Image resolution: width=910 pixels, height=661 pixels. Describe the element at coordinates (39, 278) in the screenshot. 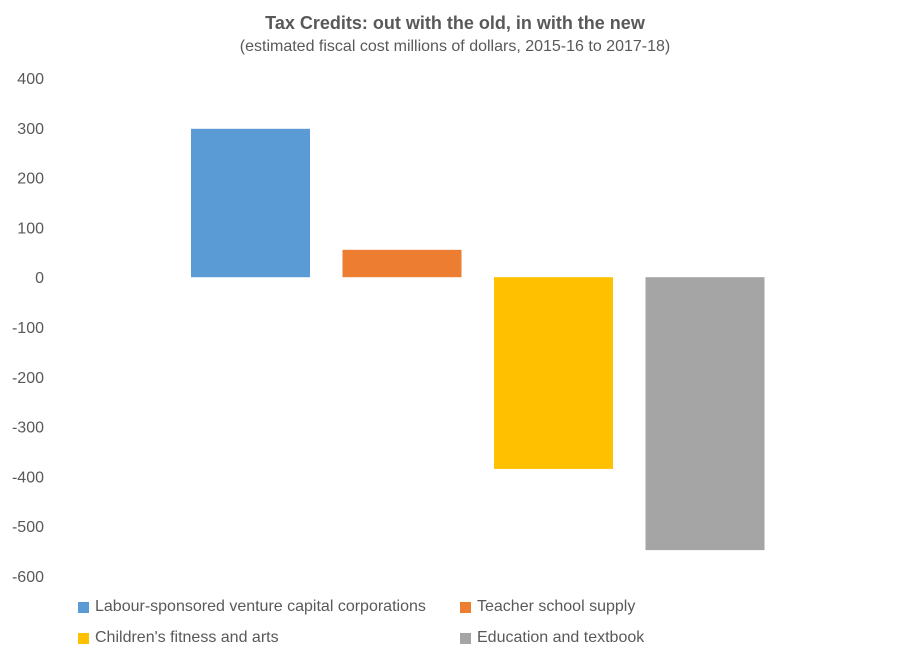

I see `y-tick-label: 0` at that location.